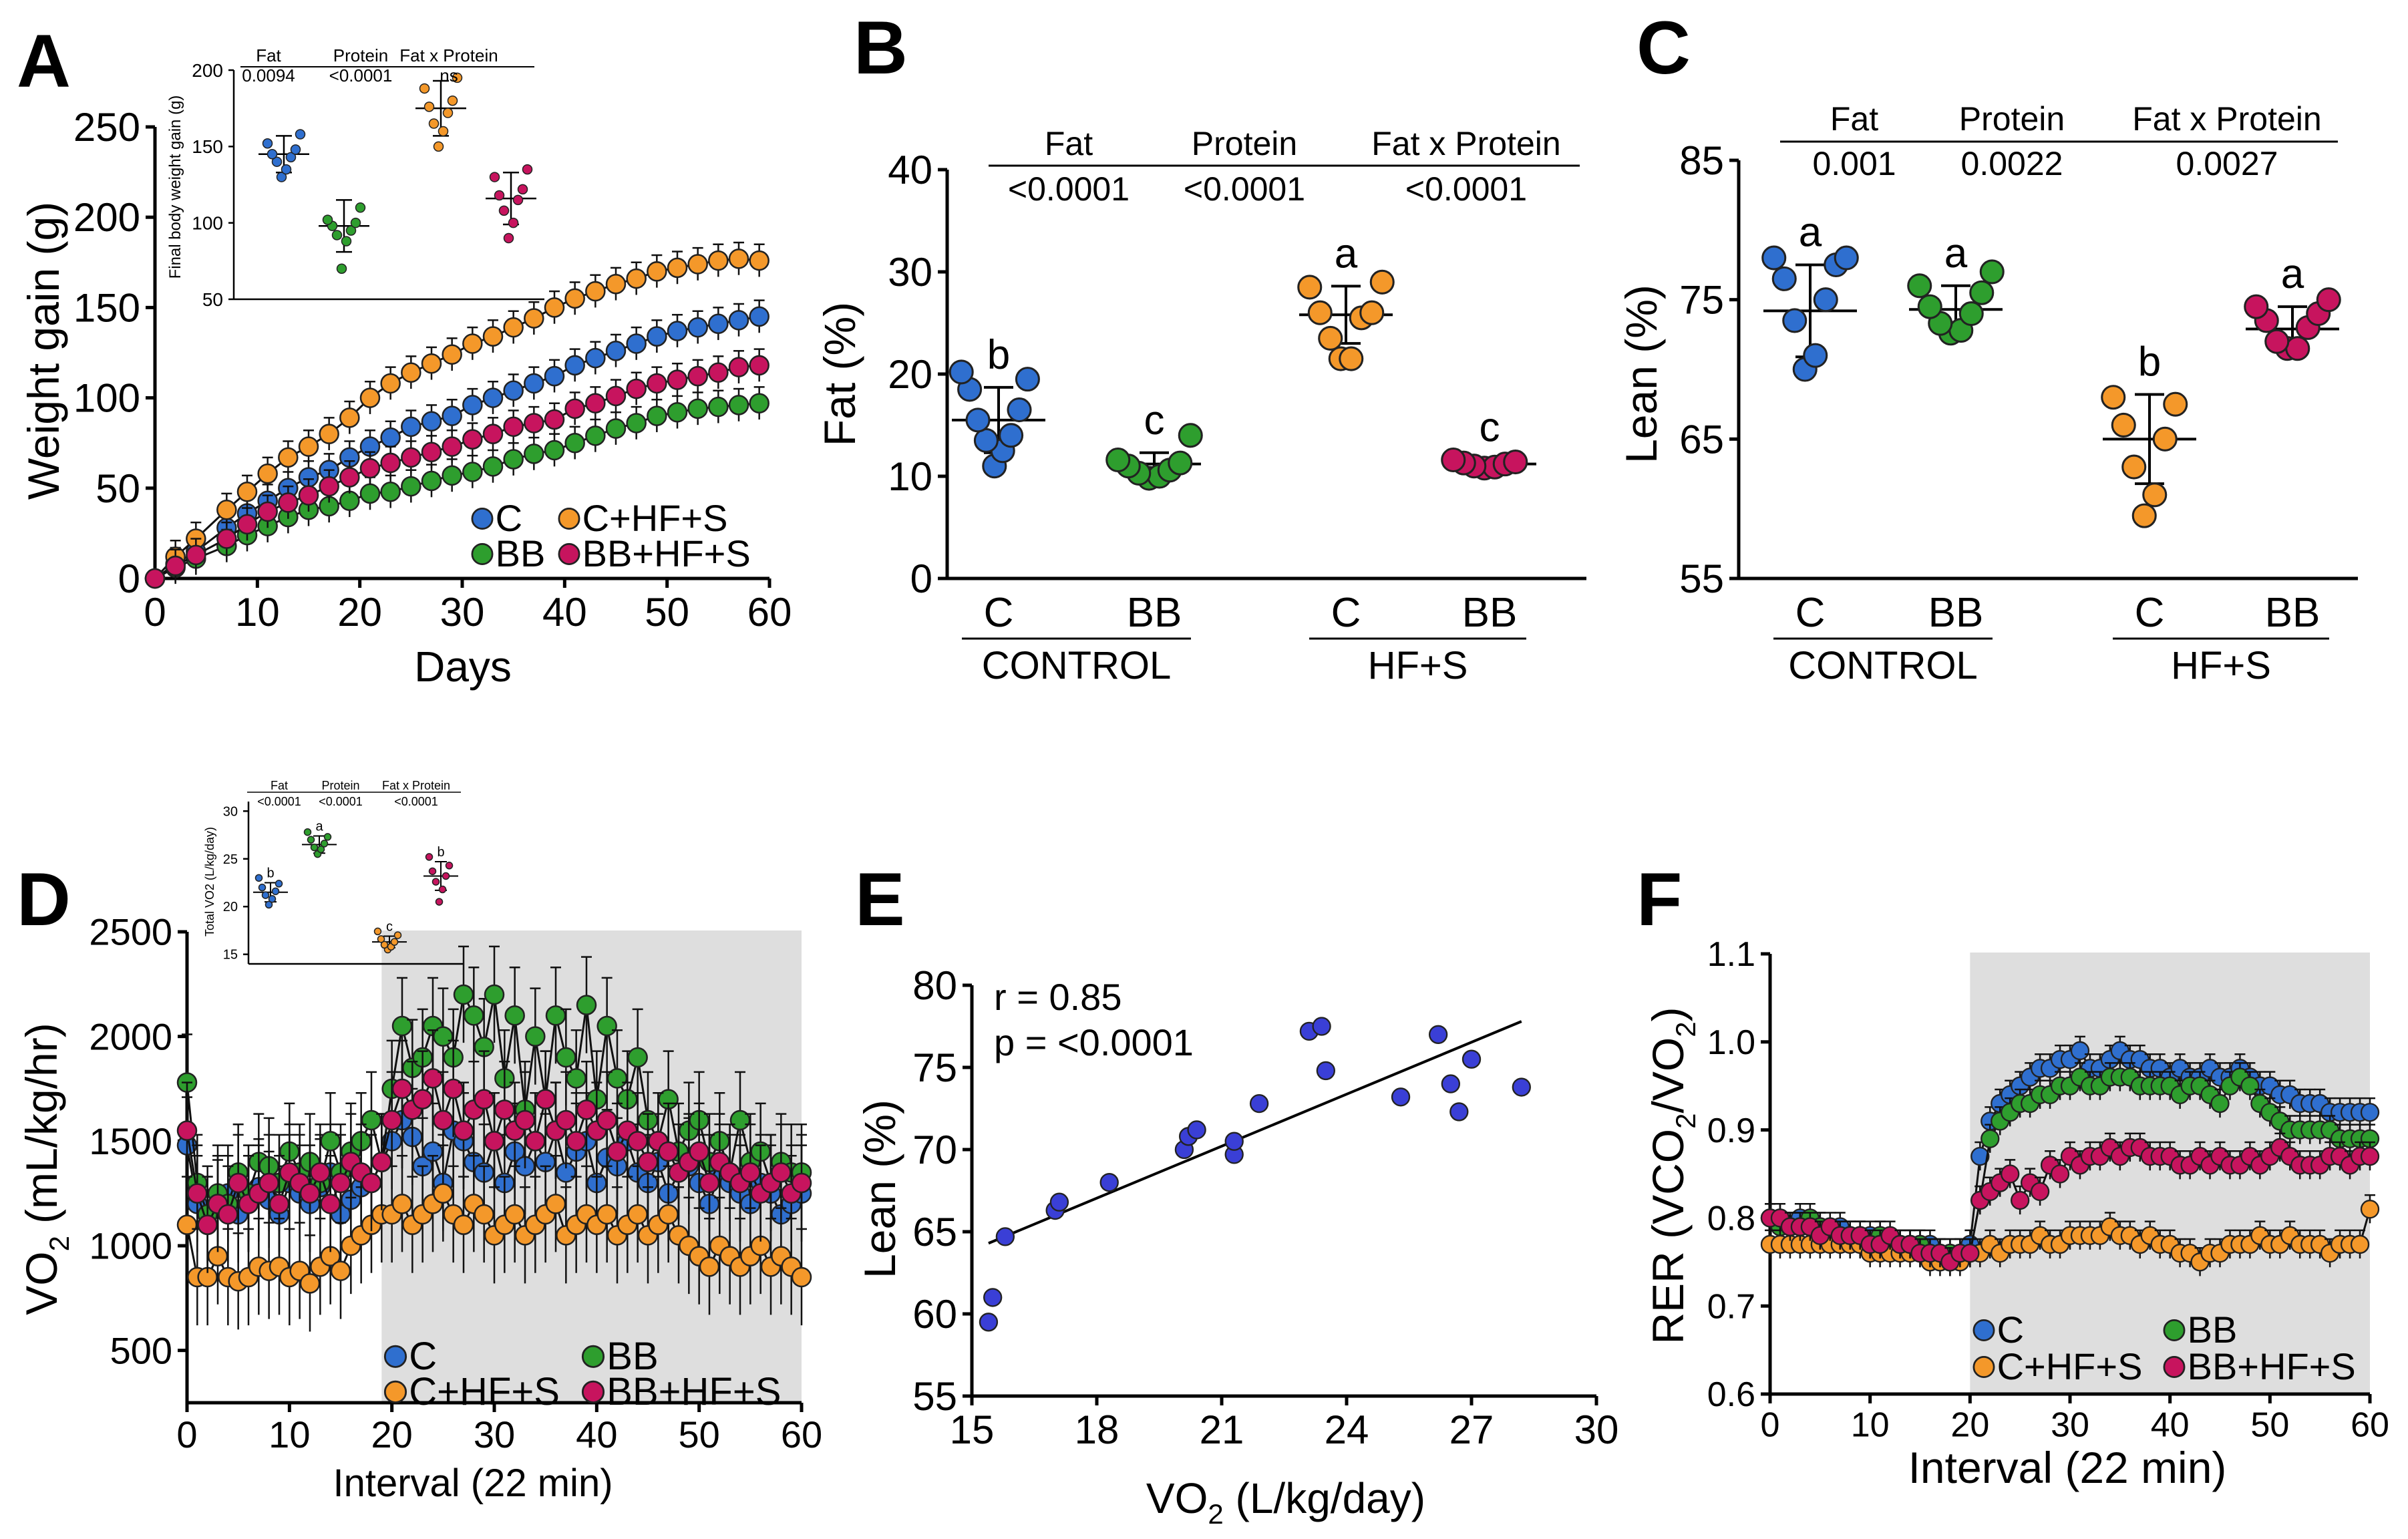  I want to click on y-tick-label: 200, so click(207, 70).